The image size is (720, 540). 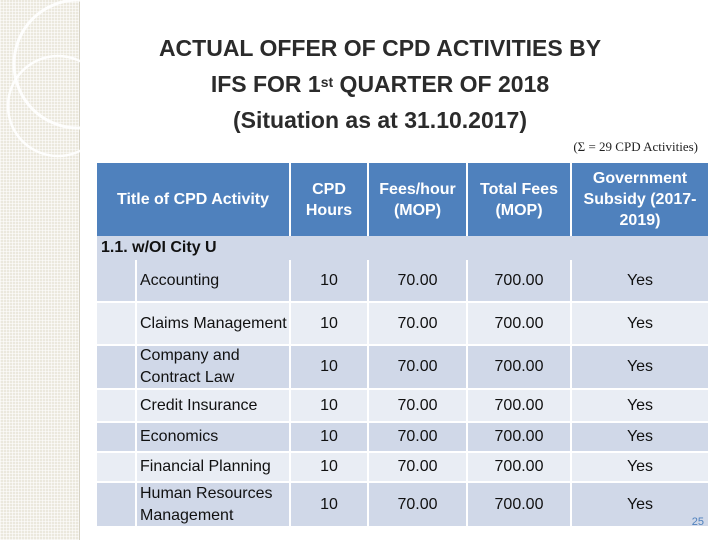 I want to click on title-line-1: ACTUAL OFFER OF CPD ACTIVITIES BY, so click(x=380, y=48).